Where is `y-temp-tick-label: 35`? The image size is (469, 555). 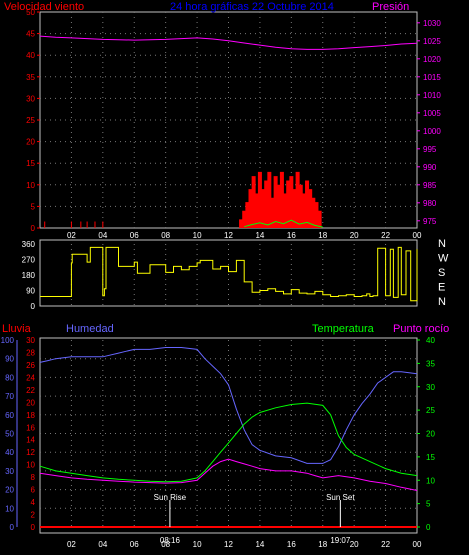 y-temp-tick-label: 35 is located at coordinates (430, 363).